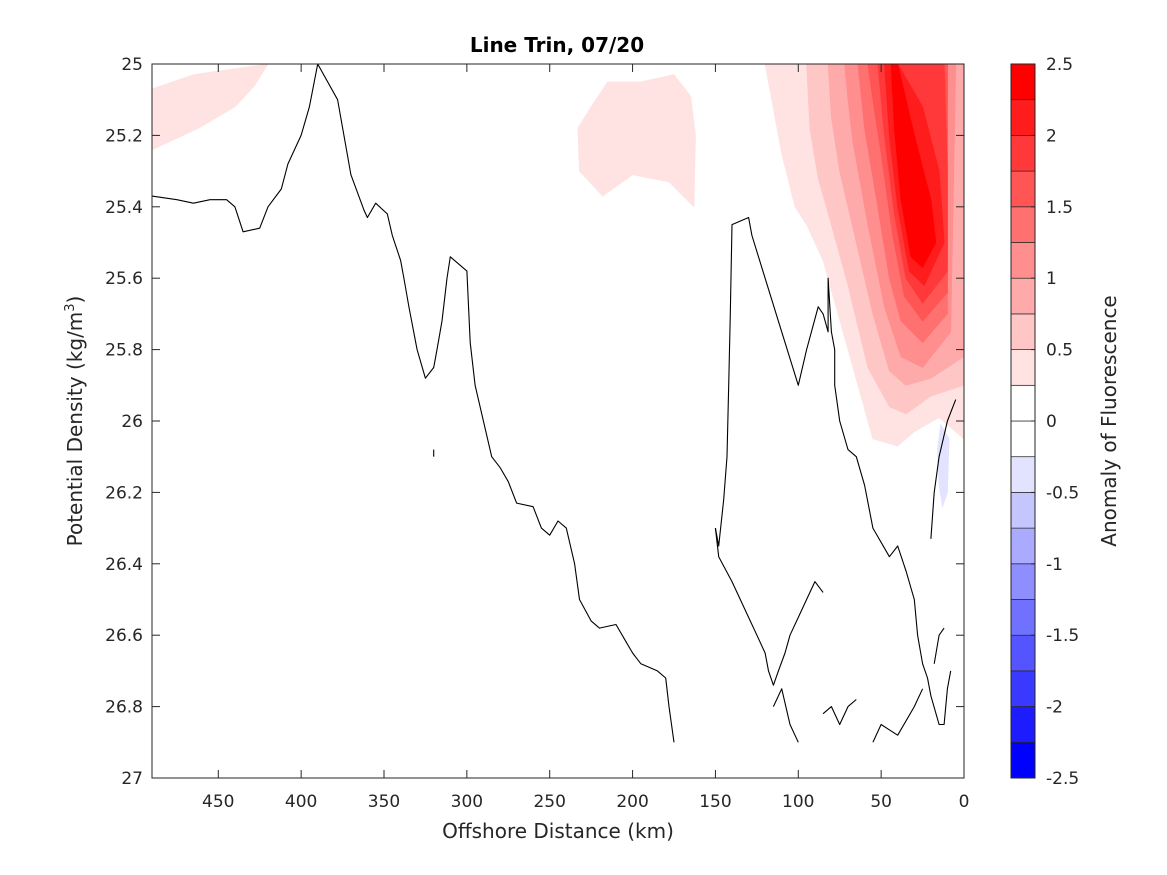  Describe the element at coordinates (557, 45) in the screenshot. I see `chart-title: Line Trin, 07/20` at that location.